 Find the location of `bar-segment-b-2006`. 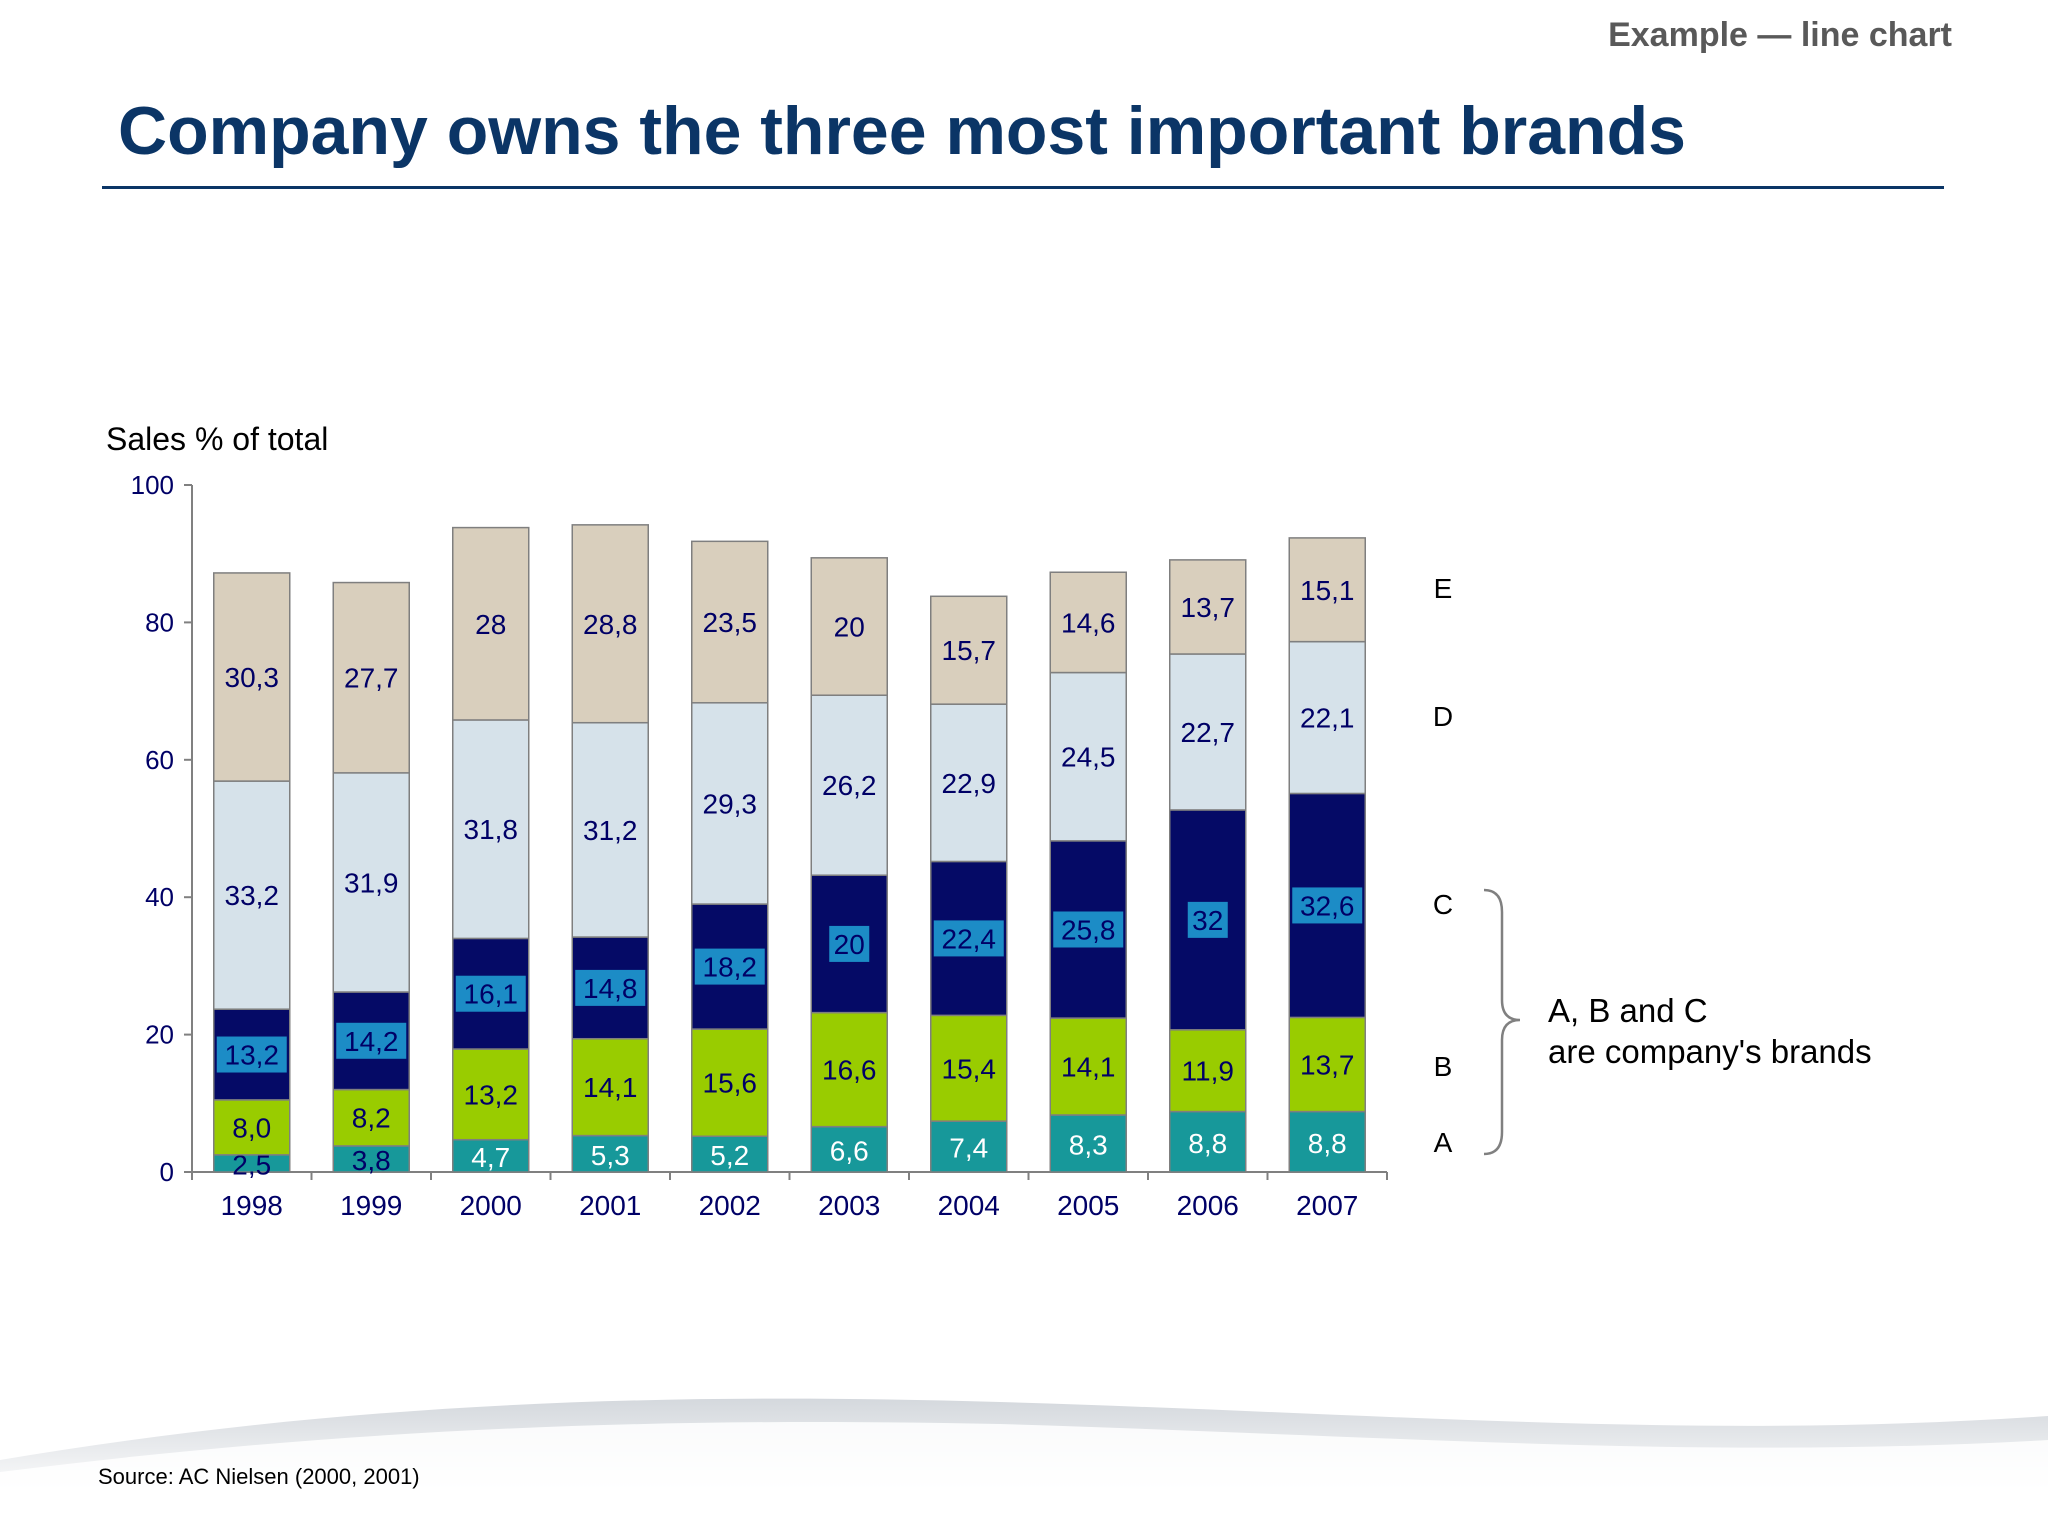

bar-segment-b-2006 is located at coordinates (1208, 1071).